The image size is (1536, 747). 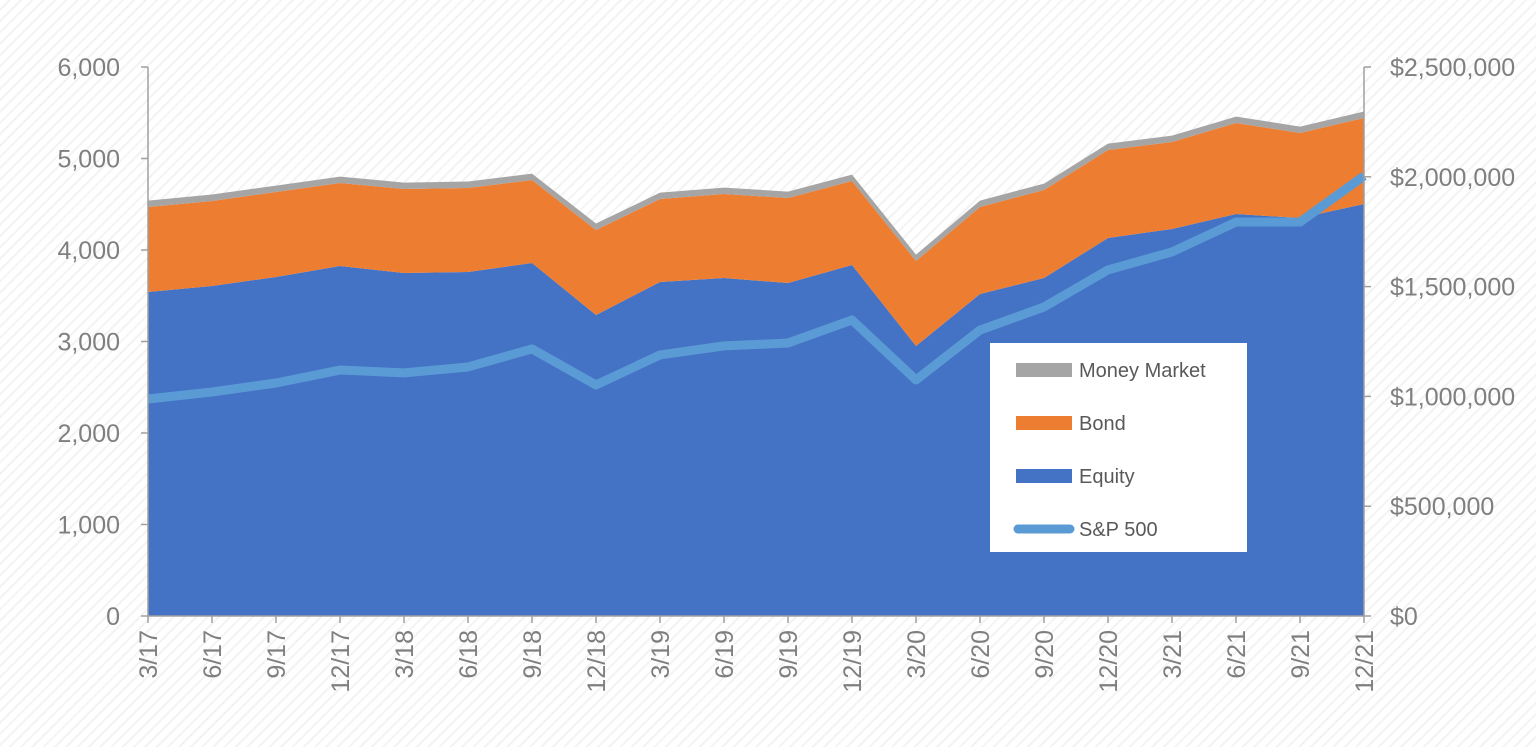 What do you see at coordinates (1452, 178) in the screenshot?
I see `right-tick-label: $2,000,000` at bounding box center [1452, 178].